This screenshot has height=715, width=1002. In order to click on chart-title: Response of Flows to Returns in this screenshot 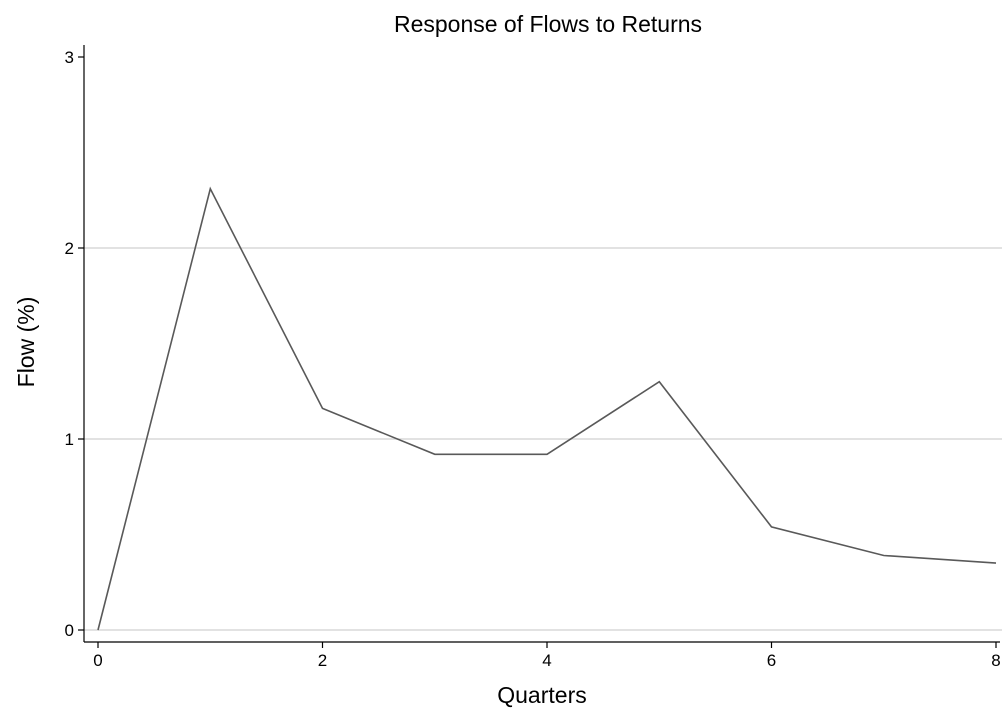, I will do `click(548, 24)`.